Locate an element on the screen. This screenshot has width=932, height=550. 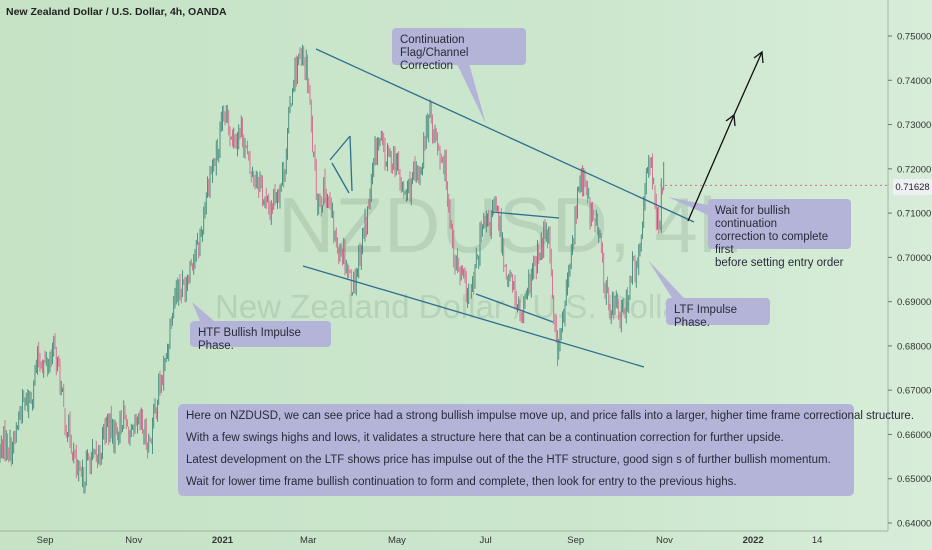
channel-lower-trendline is located at coordinates (473, 316).